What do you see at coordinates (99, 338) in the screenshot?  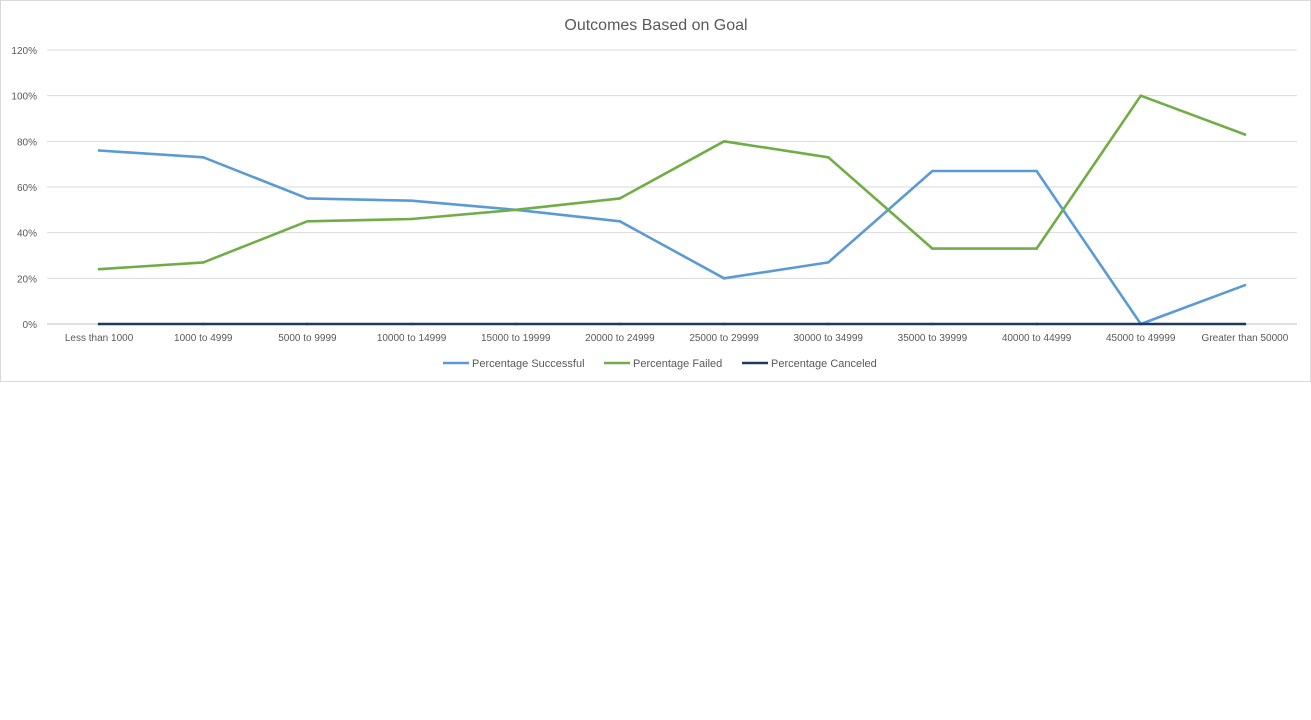 I see `x-tick-label: Less than 1000` at bounding box center [99, 338].